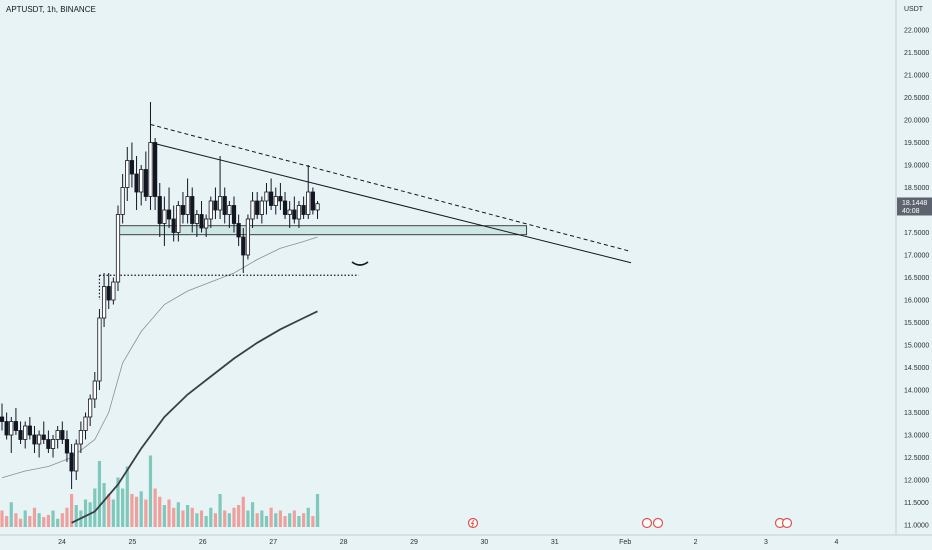  I want to click on price-tick-label: 21.5000, so click(916, 53).